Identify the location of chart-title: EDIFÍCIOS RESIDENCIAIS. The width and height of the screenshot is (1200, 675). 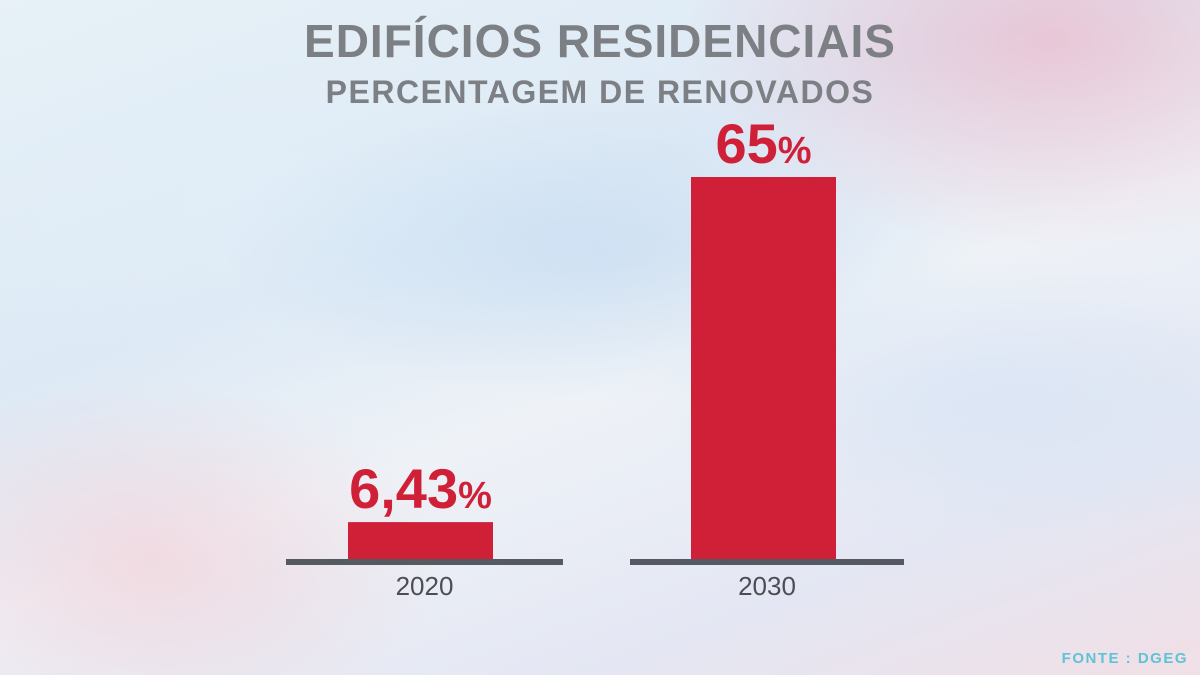
(600, 41).